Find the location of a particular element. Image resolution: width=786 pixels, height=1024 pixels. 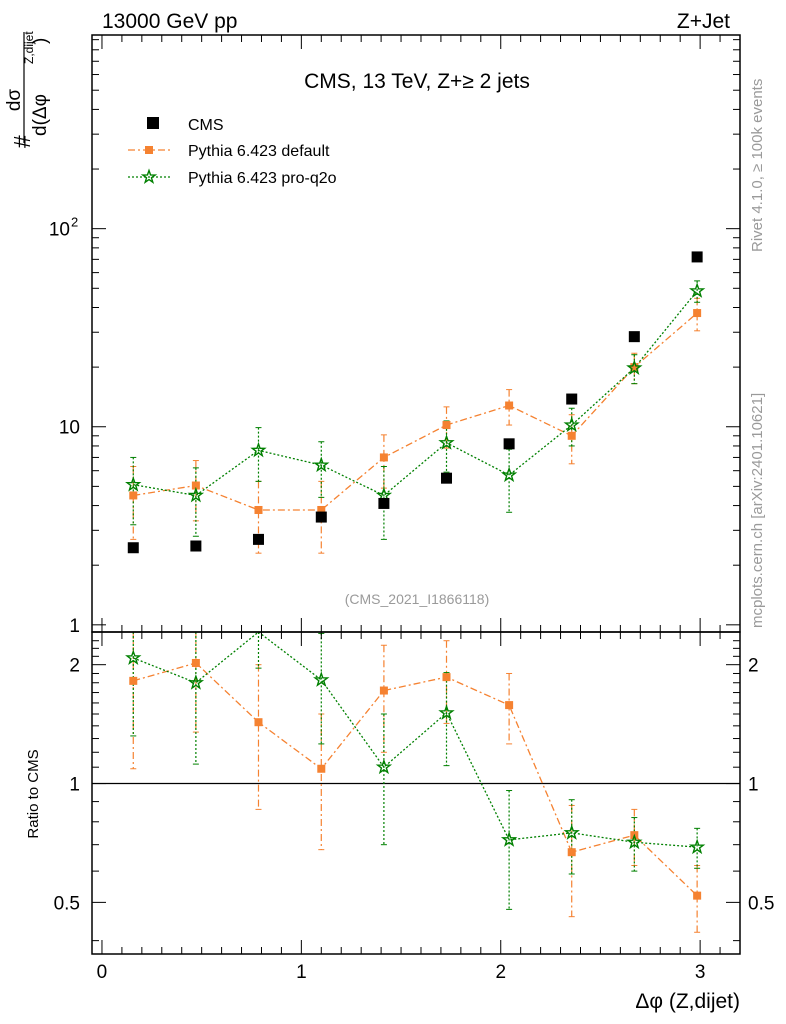

x-tick-label: 1 is located at coordinates (301, 972).